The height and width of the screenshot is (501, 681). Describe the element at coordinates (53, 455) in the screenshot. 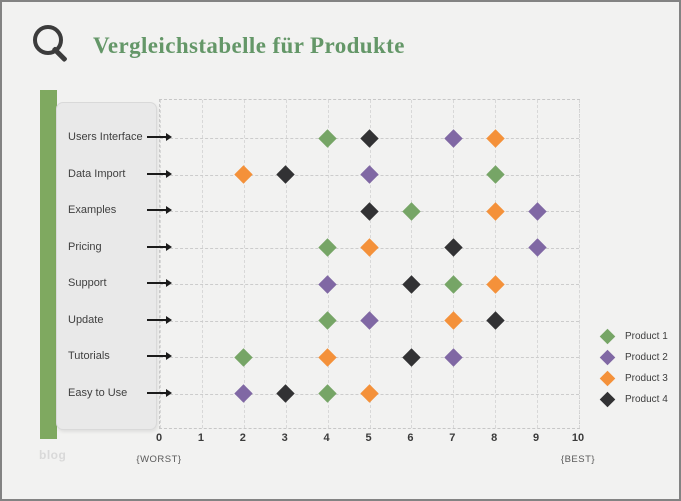

I see `watermark-blog: blog` at that location.